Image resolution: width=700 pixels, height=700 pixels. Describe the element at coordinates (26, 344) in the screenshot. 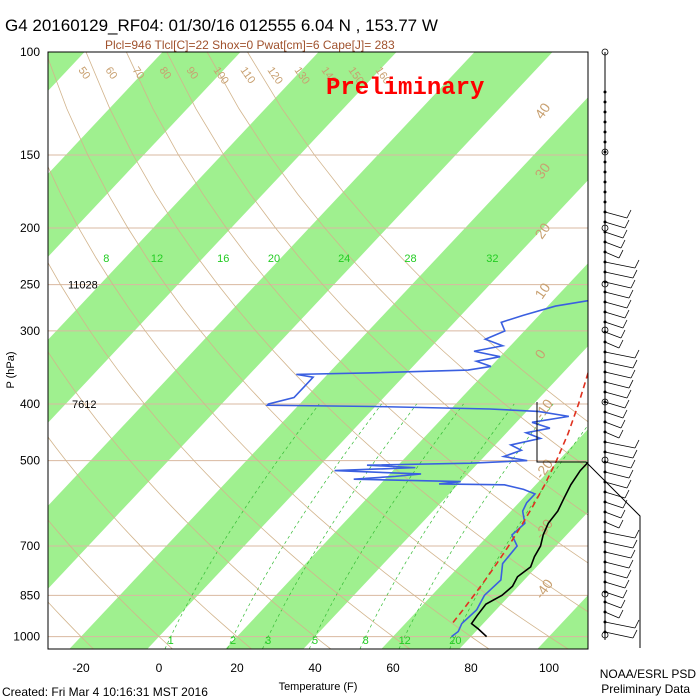

I see `y-axis: 100 150 200 250 300 400 500 700 850 1000` at that location.